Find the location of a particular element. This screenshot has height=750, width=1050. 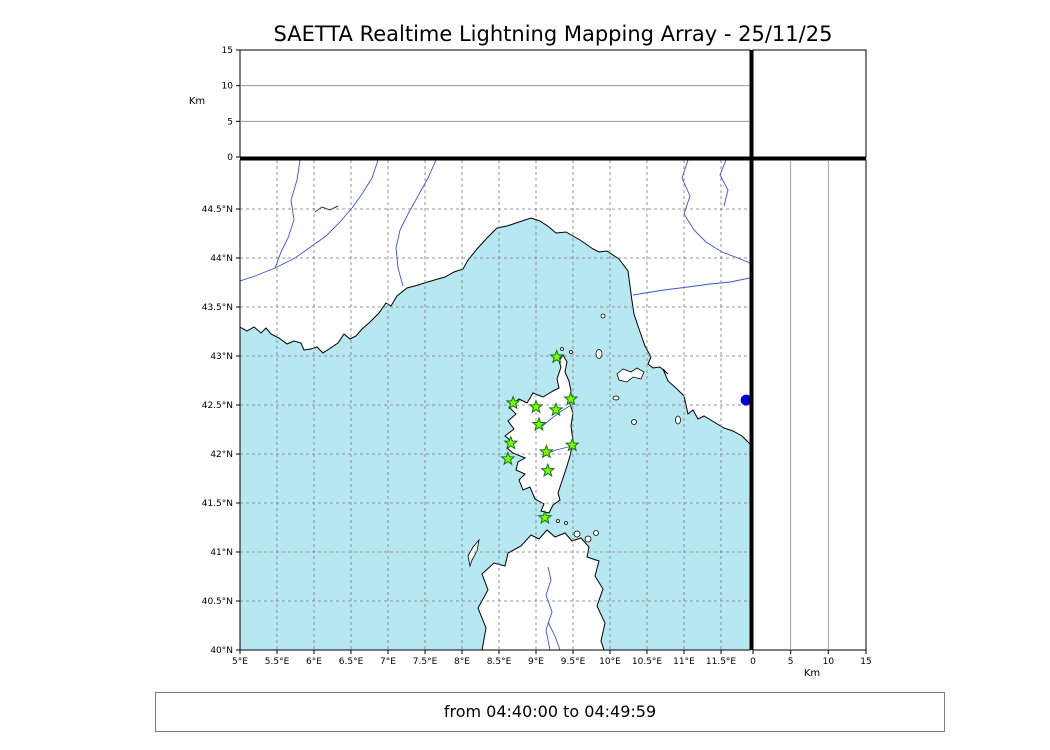

longitude-tick-label: 10°E is located at coordinates (610, 662).